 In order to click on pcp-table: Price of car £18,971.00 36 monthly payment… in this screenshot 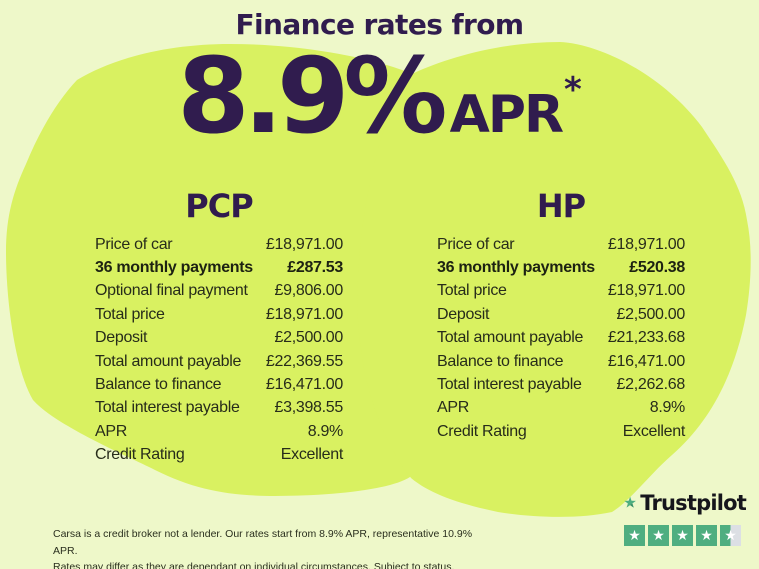, I will do `click(219, 350)`.